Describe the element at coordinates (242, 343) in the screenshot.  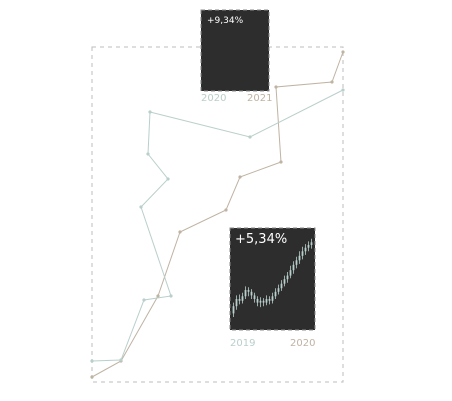
I see `bottom-card-year-start: 2019` at that location.